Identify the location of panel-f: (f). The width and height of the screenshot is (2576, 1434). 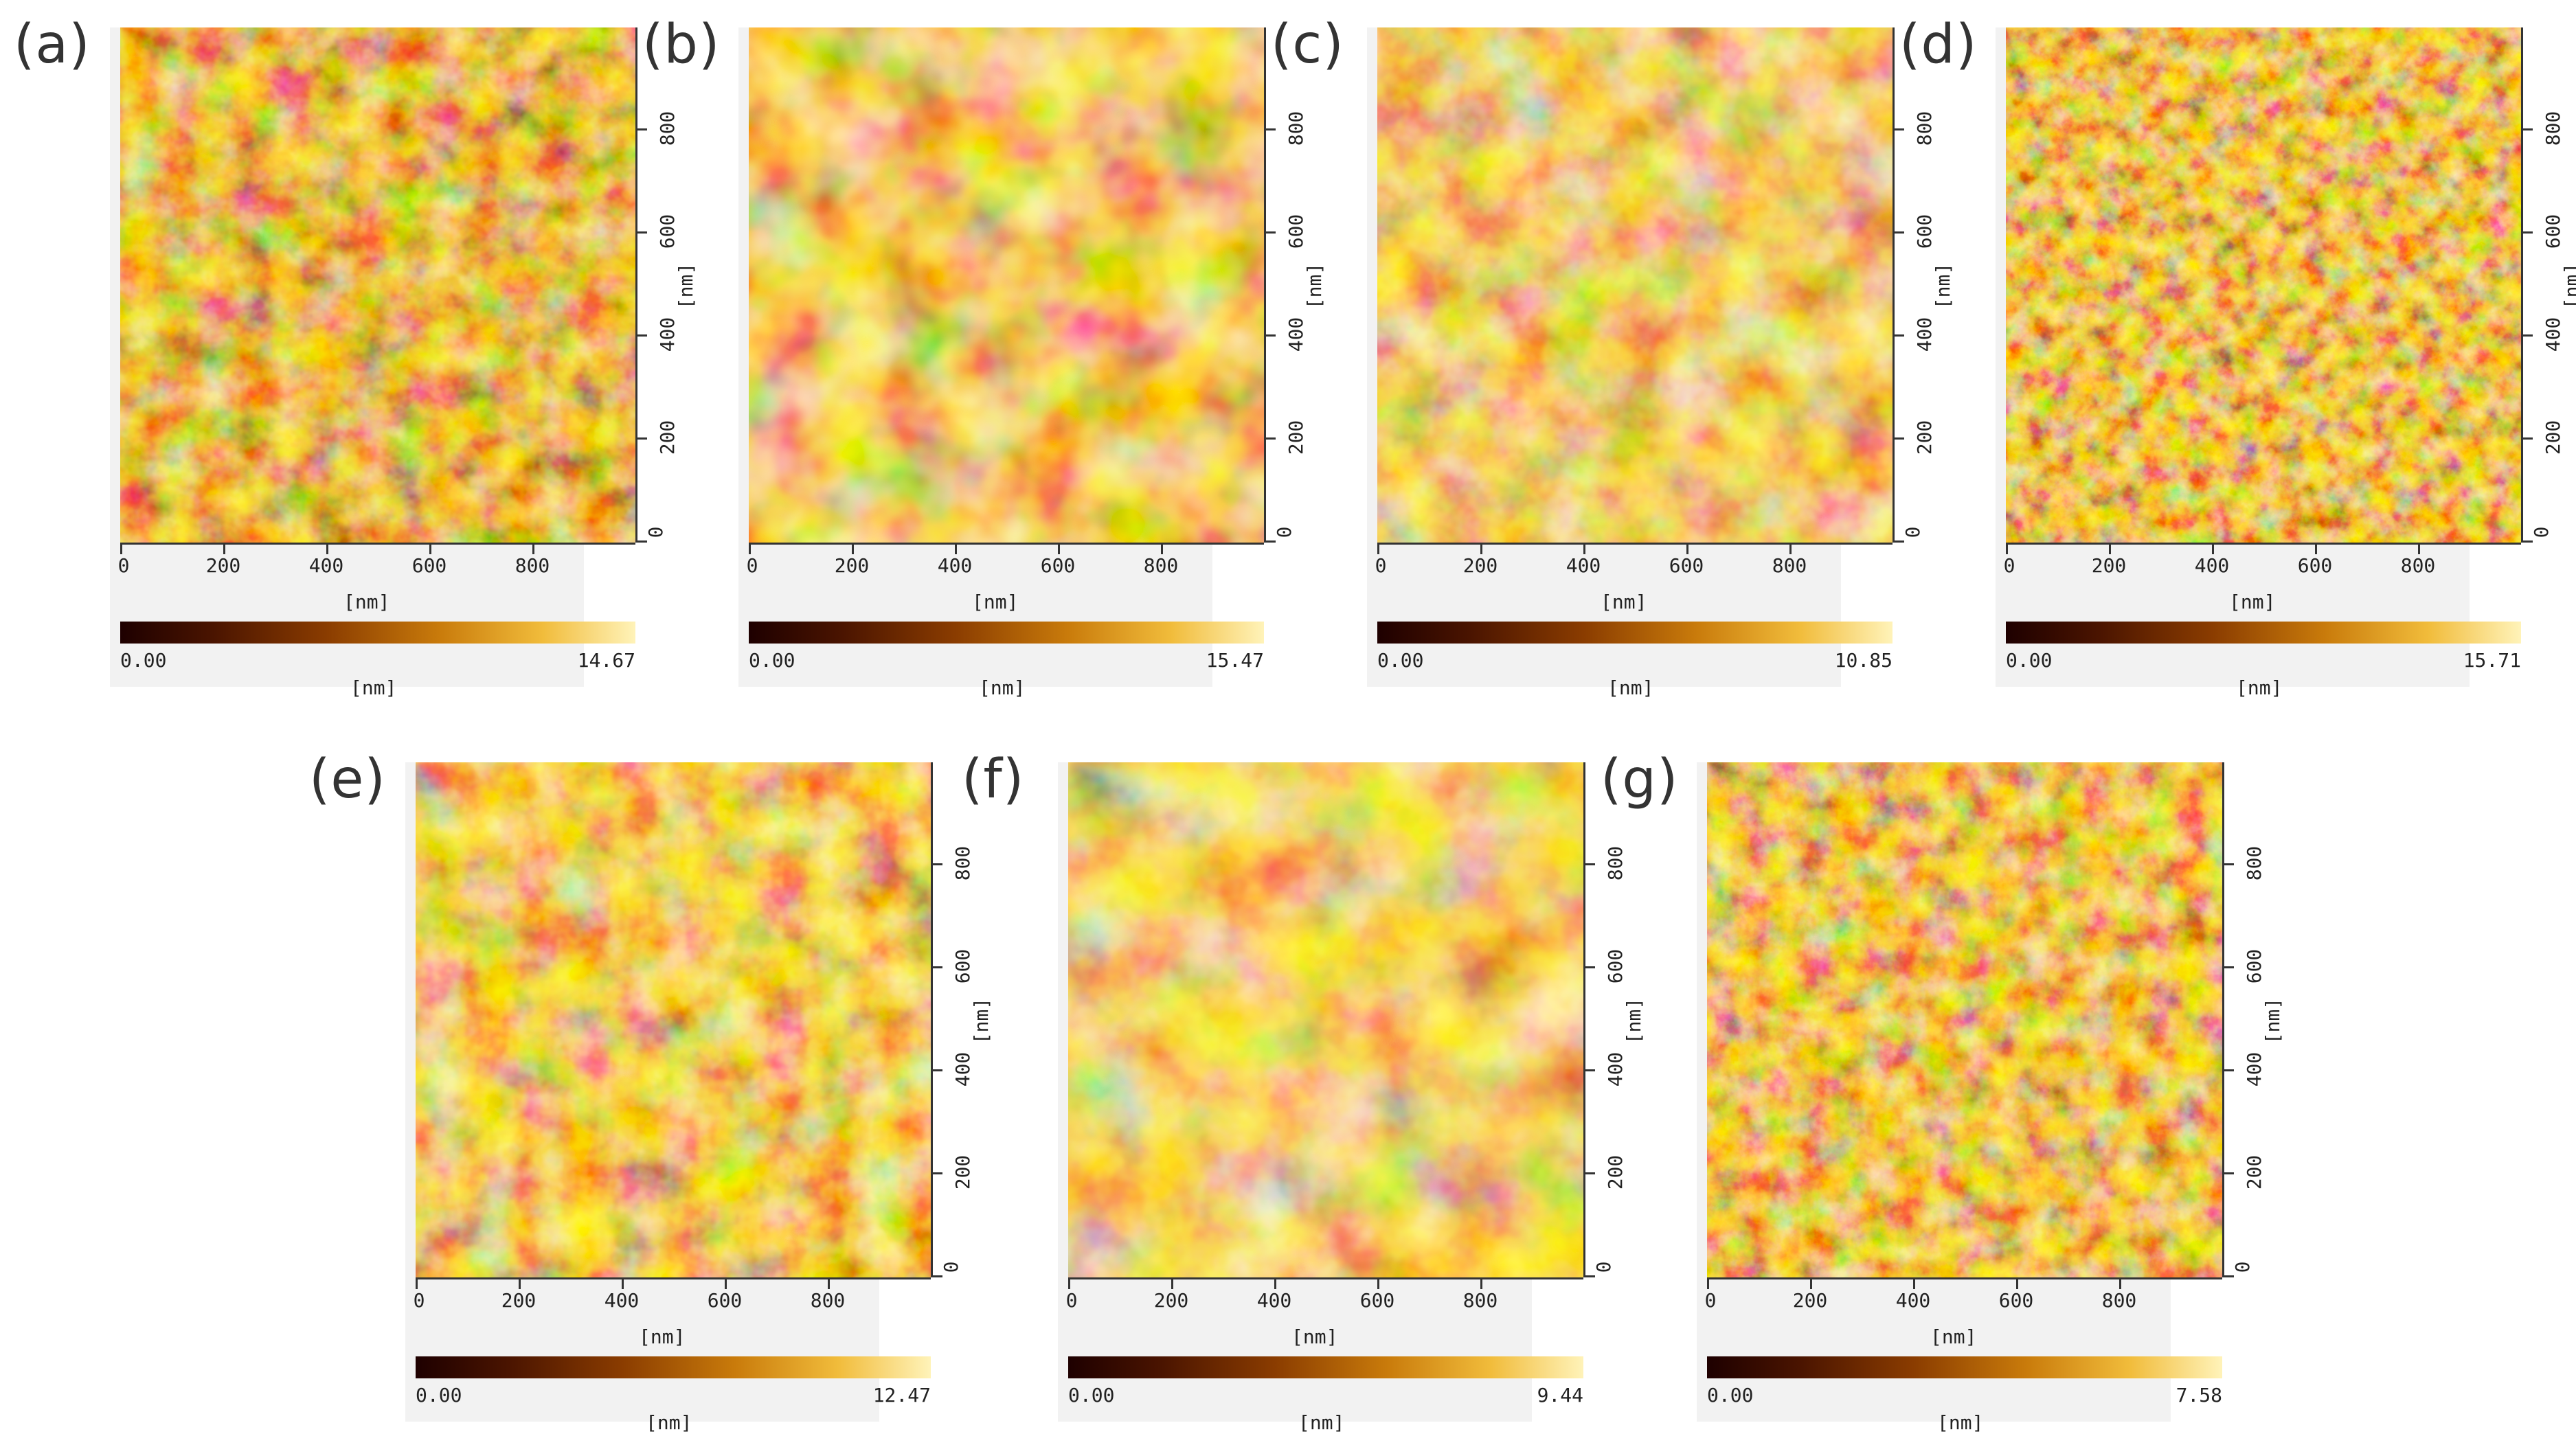
(1303, 1091).